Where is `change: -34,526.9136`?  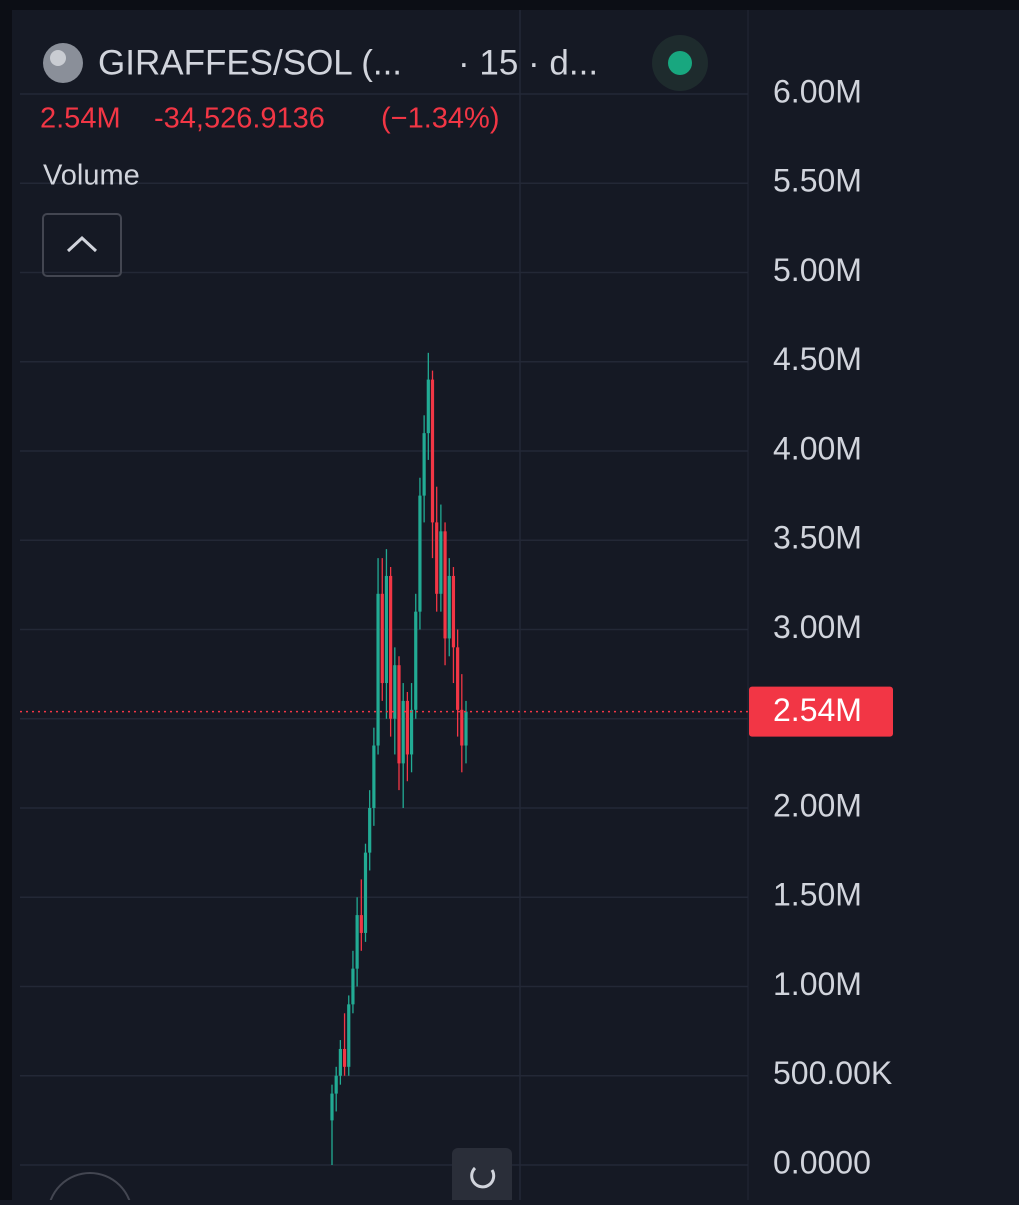
change: -34,526.9136 is located at coordinates (239, 119).